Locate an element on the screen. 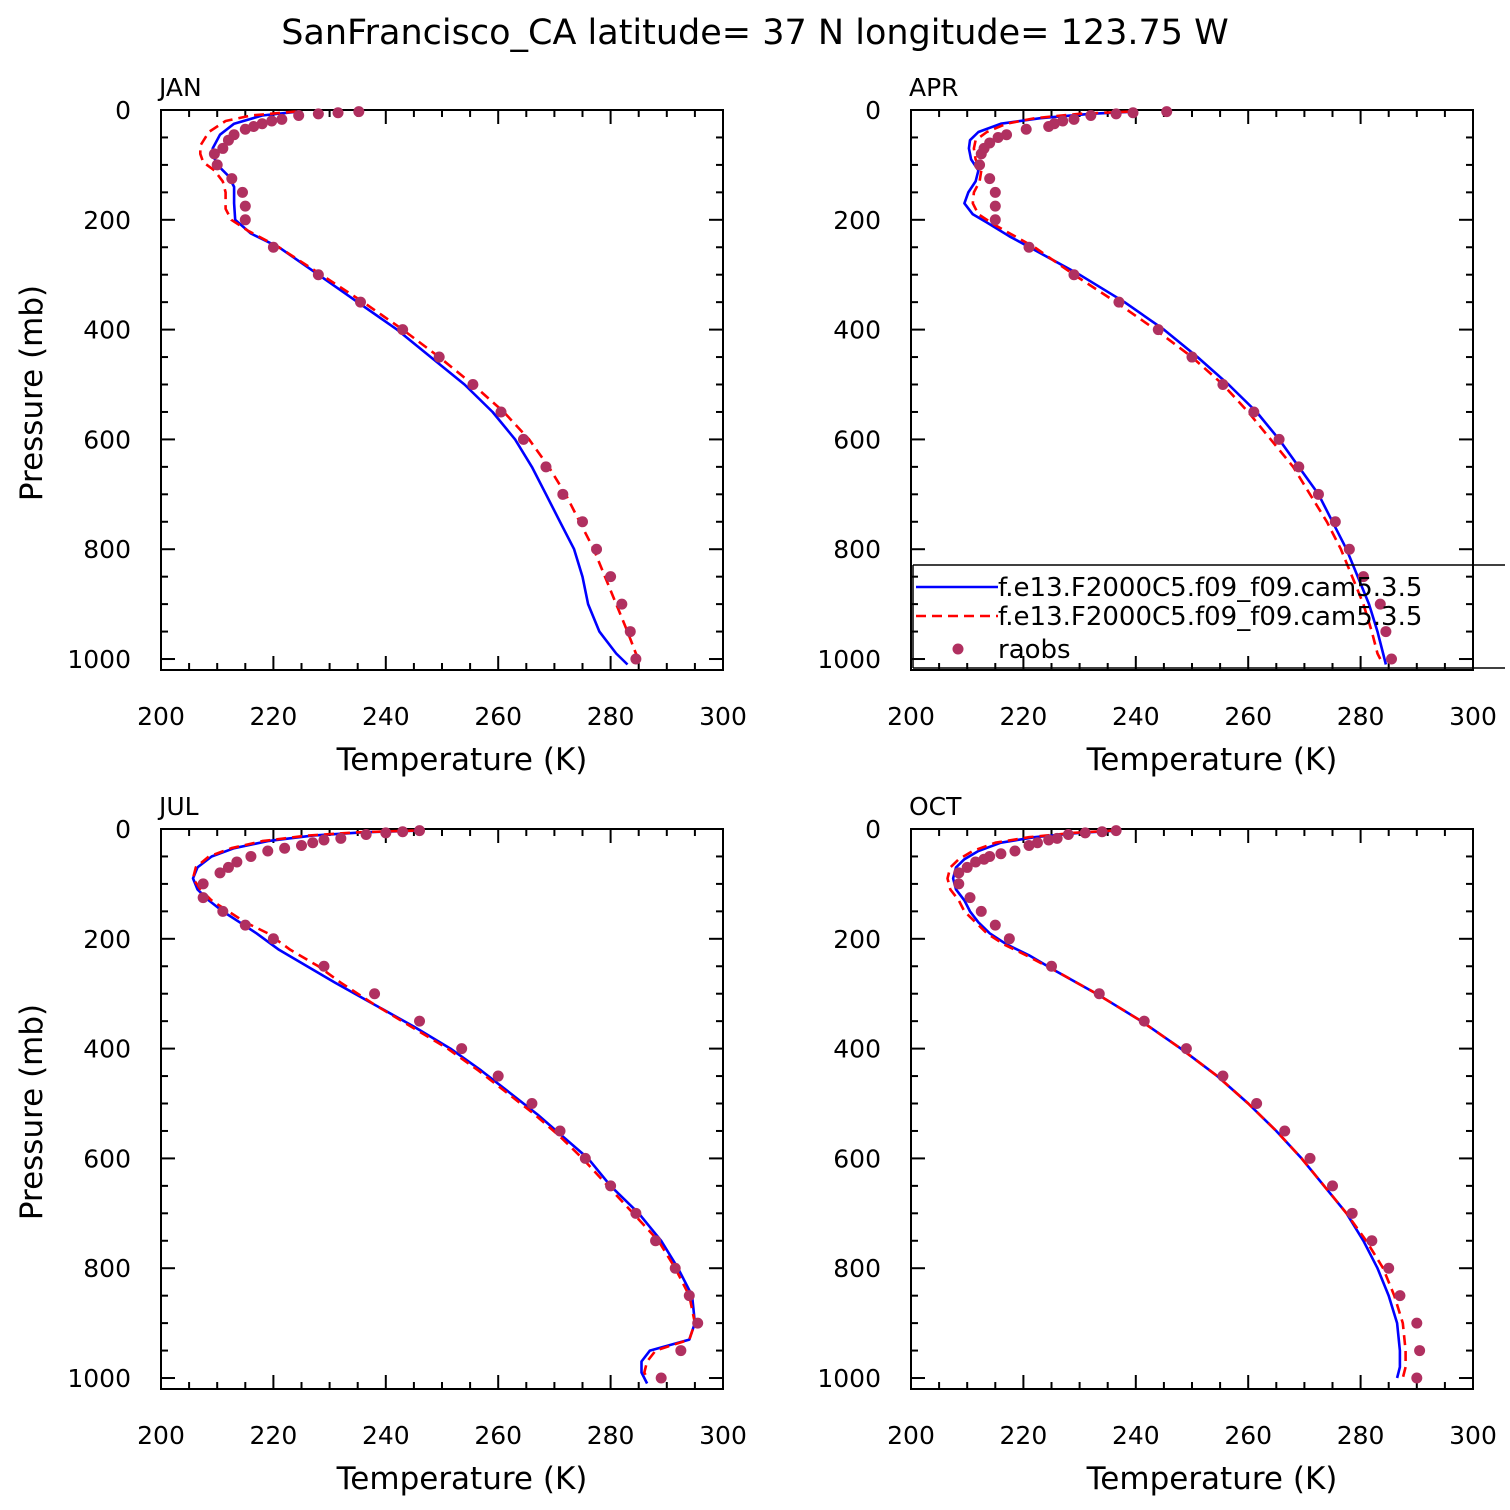 Image resolution: width=1510 pixels, height=1510 pixels. y-axis-label: Pressure (mb) is located at coordinates (32, 1112).